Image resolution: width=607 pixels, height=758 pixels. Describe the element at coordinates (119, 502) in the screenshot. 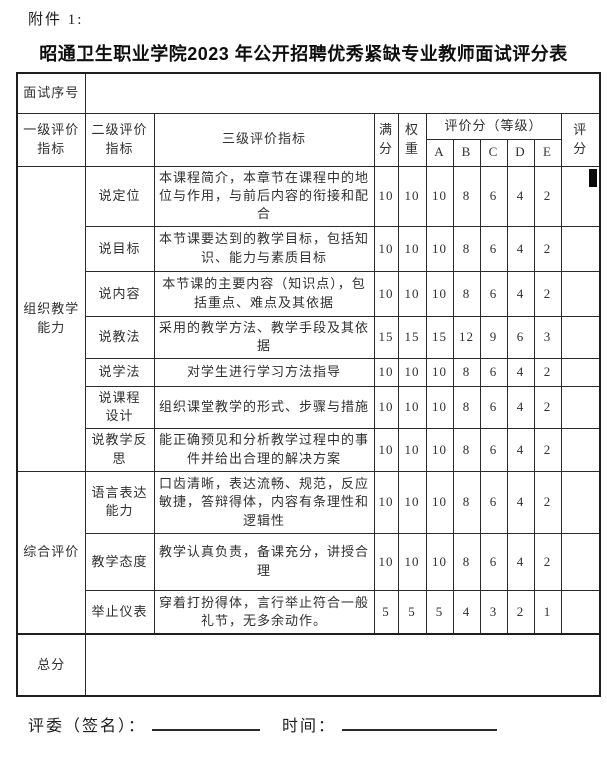

I see `indicator-cell: 语言表达 能力` at that location.